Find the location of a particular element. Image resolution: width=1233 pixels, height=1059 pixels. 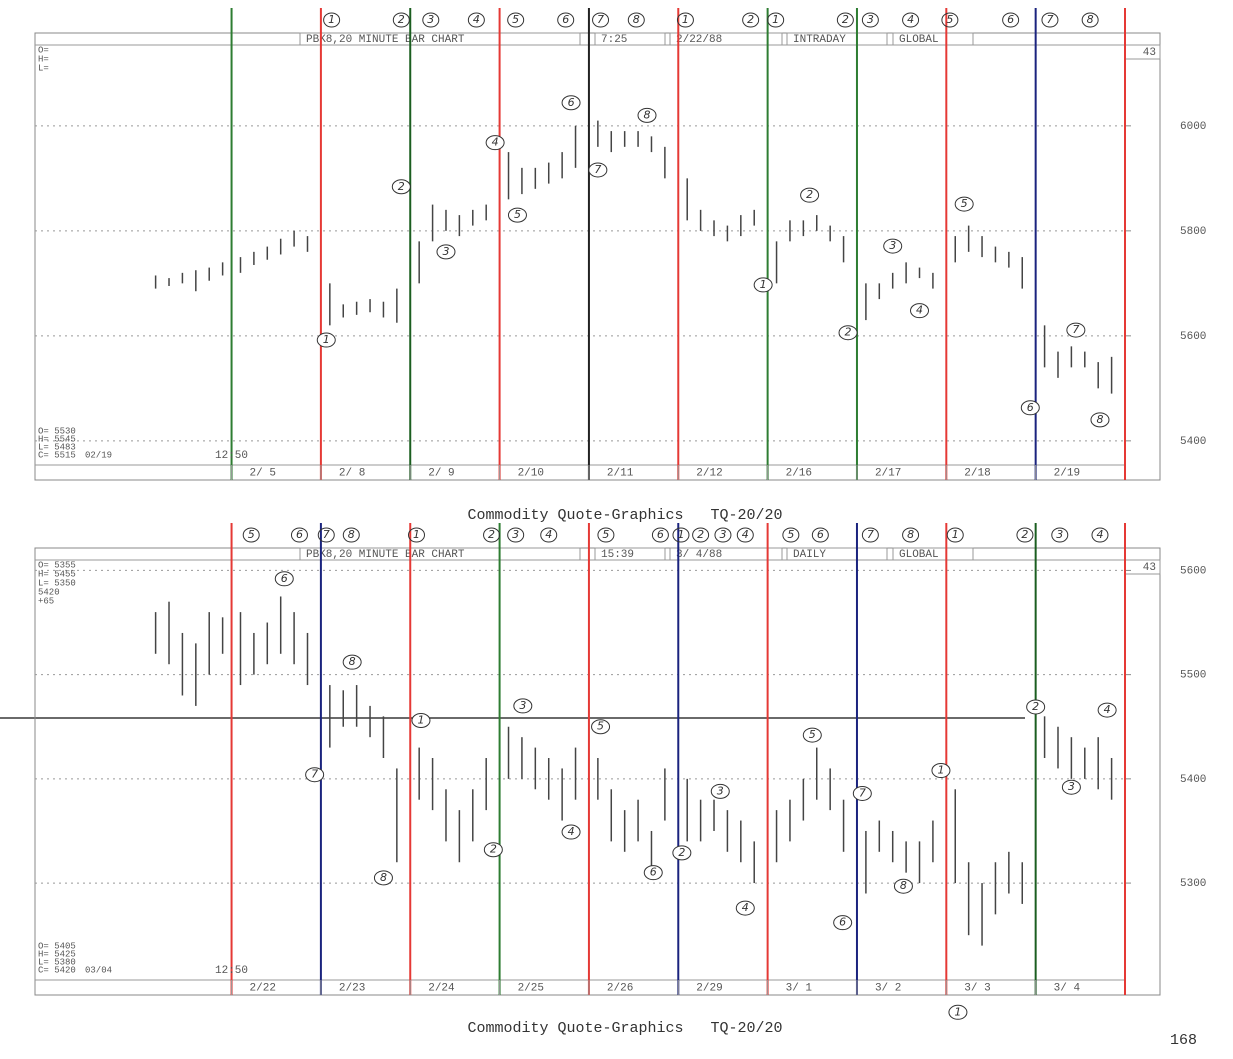

cycle-label: 7 is located at coordinates (600, 19).